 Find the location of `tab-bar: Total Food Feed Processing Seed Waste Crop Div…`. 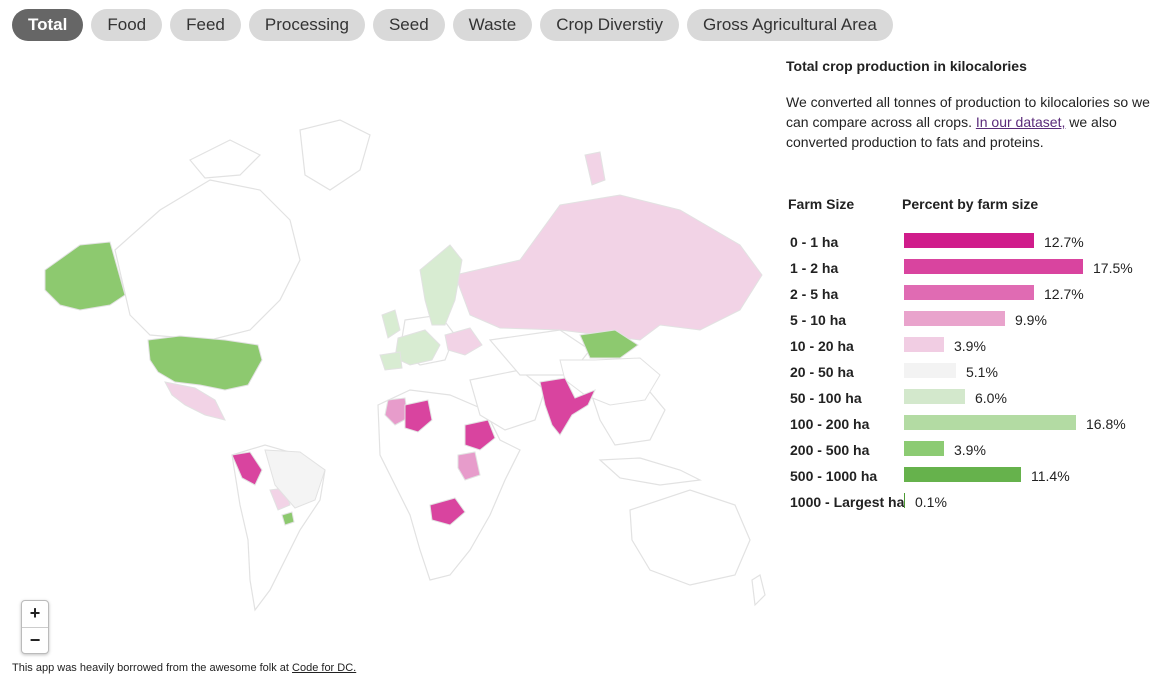

tab-bar: Total Food Feed Processing Seed Waste Crop Div… is located at coordinates (452, 25).